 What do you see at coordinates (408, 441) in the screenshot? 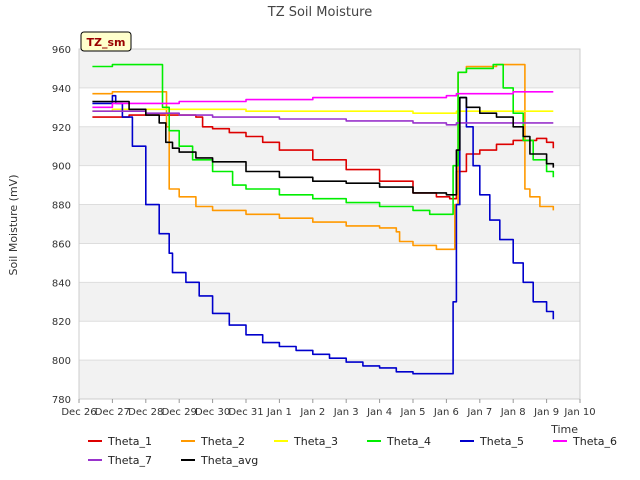
I see `legend-label: Theta_4` at bounding box center [408, 441].